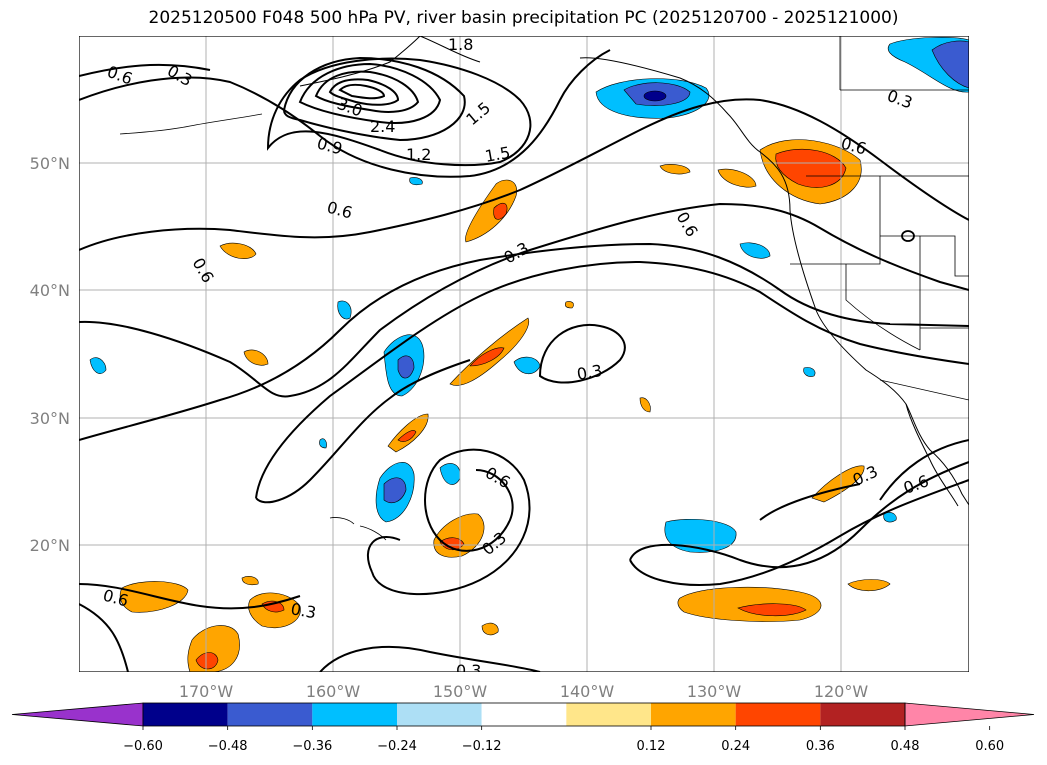 The height and width of the screenshot is (765, 1047). What do you see at coordinates (651, 746) in the screenshot?
I see `colorbar-tick-label: 0.12` at bounding box center [651, 746].